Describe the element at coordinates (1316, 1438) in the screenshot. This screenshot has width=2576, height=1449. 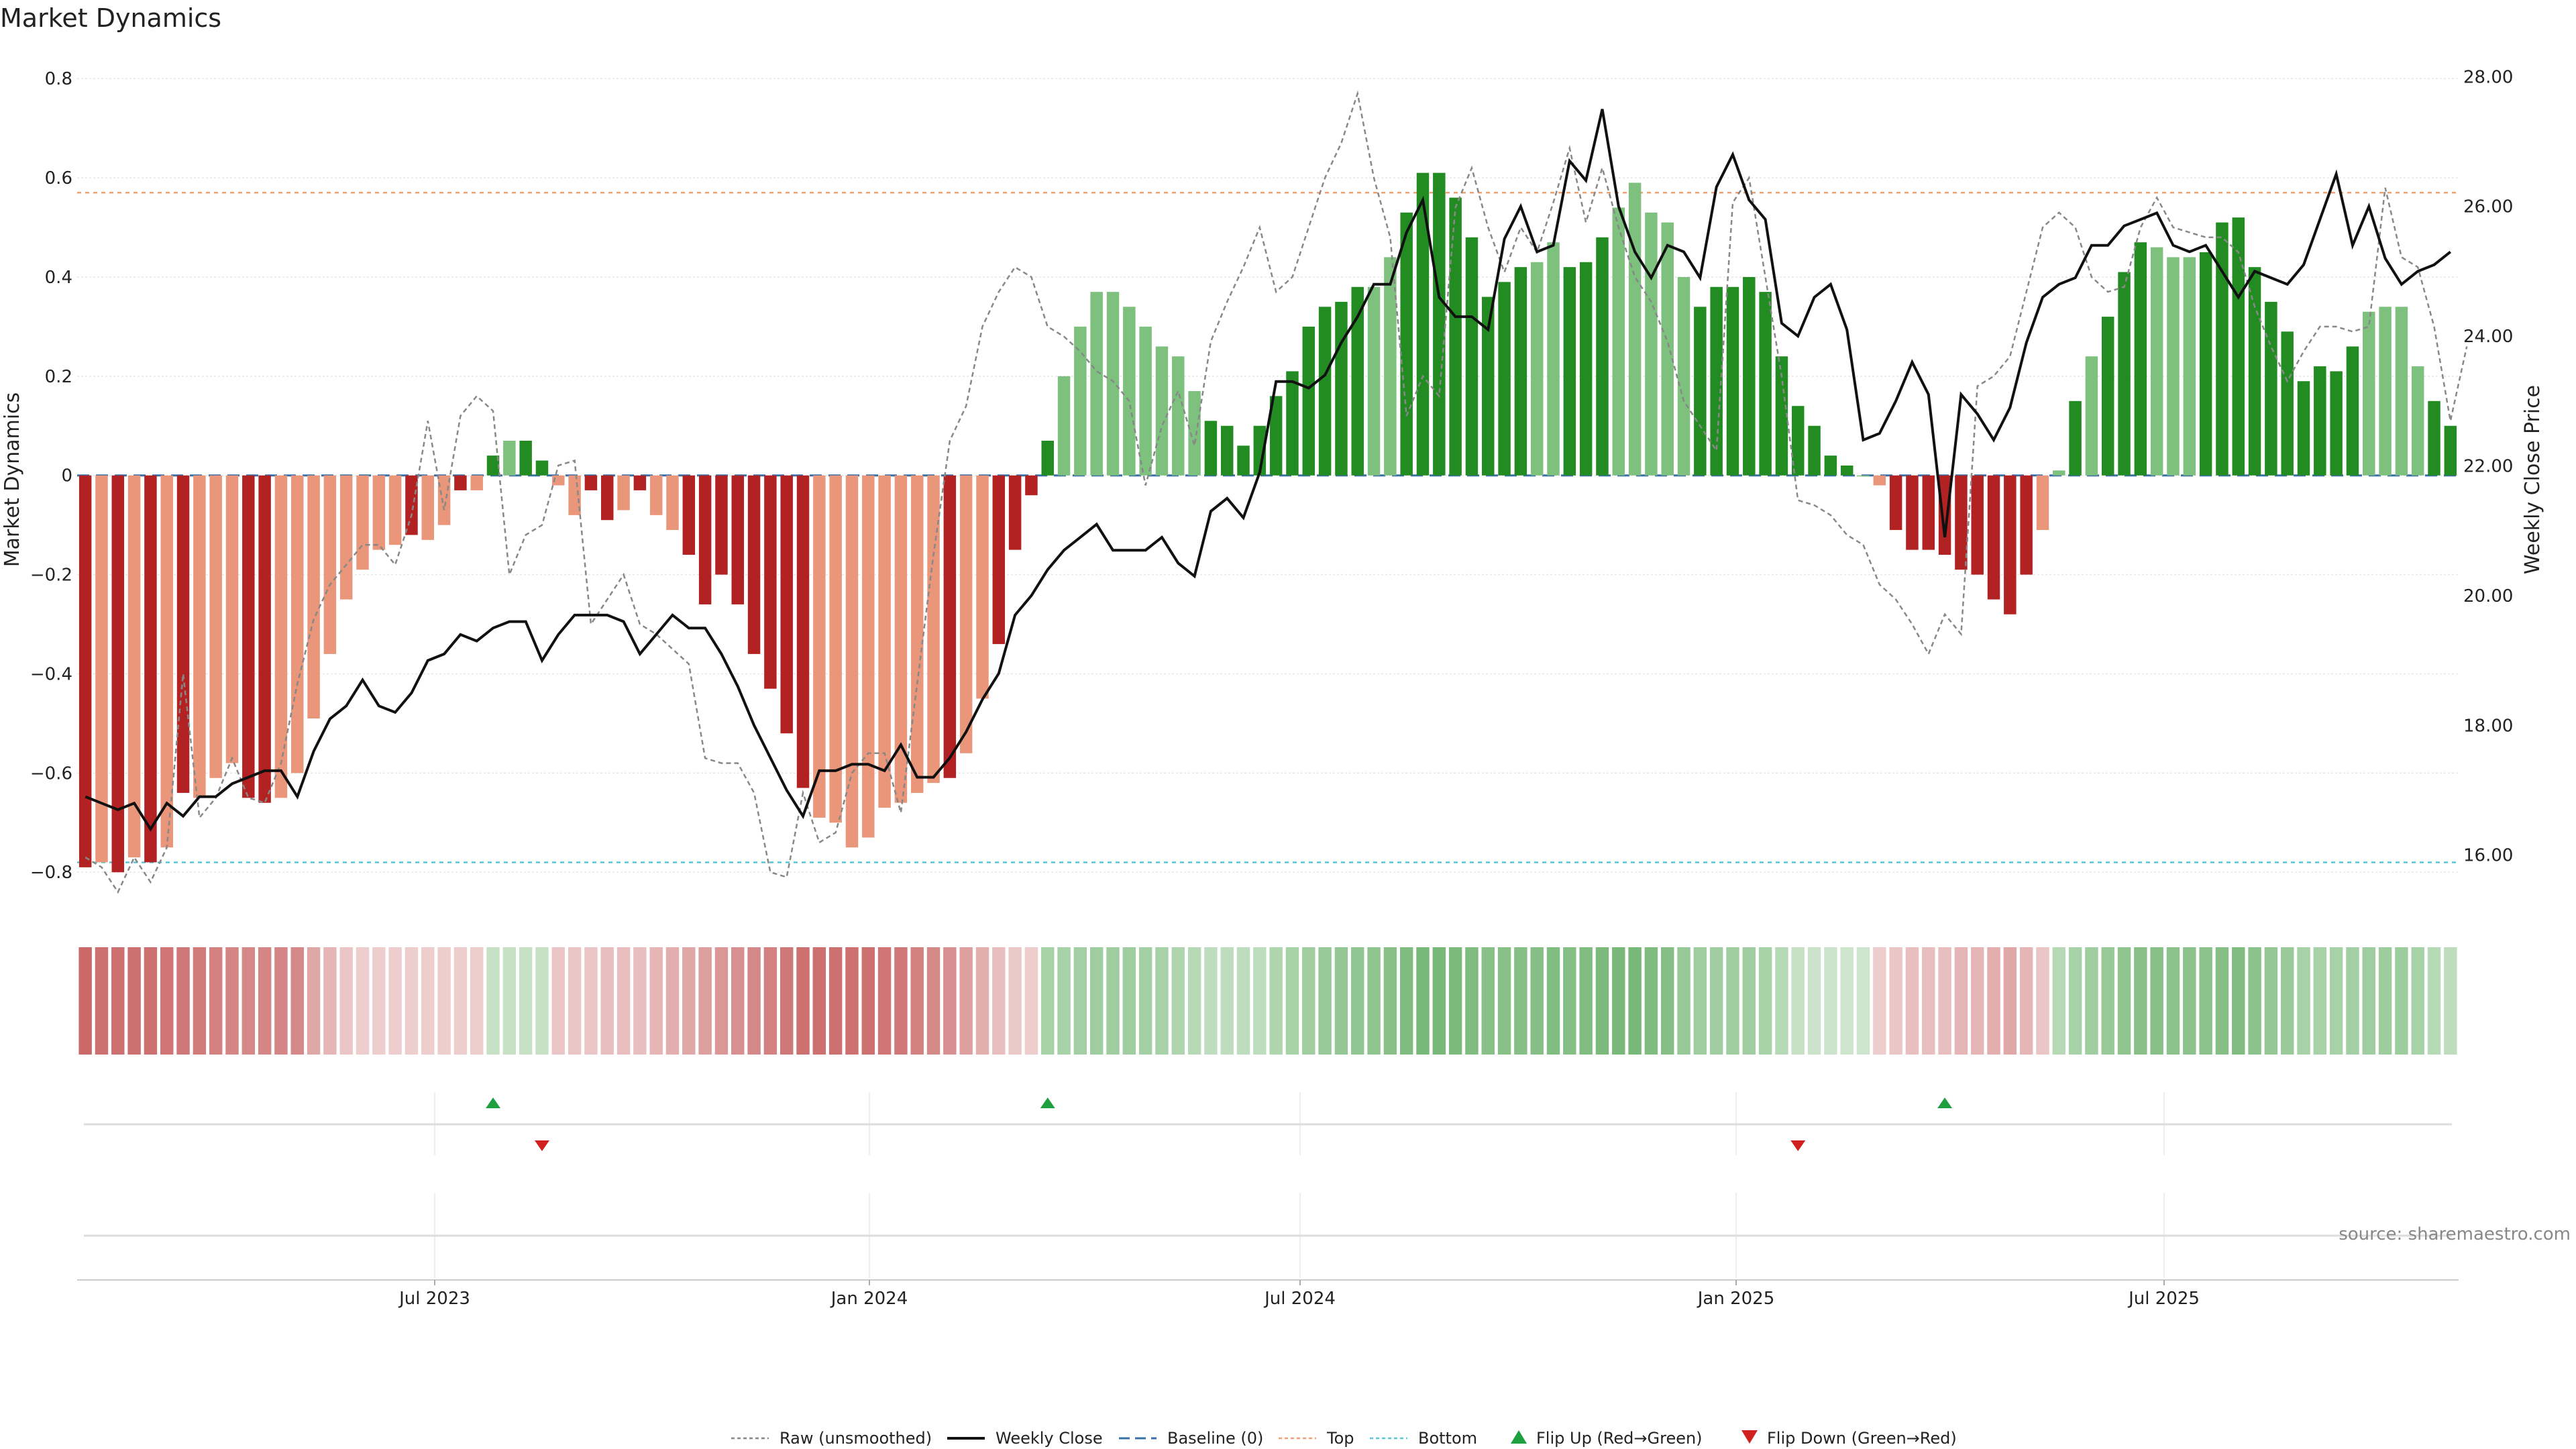
I see `legend-item: Top` at that location.